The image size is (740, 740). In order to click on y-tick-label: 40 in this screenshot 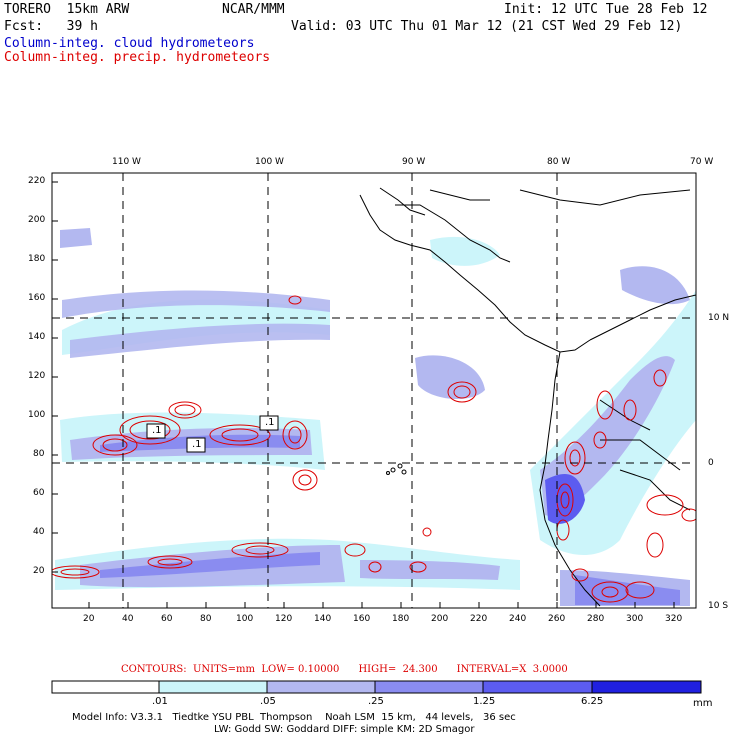, I will do `click(39, 532)`.